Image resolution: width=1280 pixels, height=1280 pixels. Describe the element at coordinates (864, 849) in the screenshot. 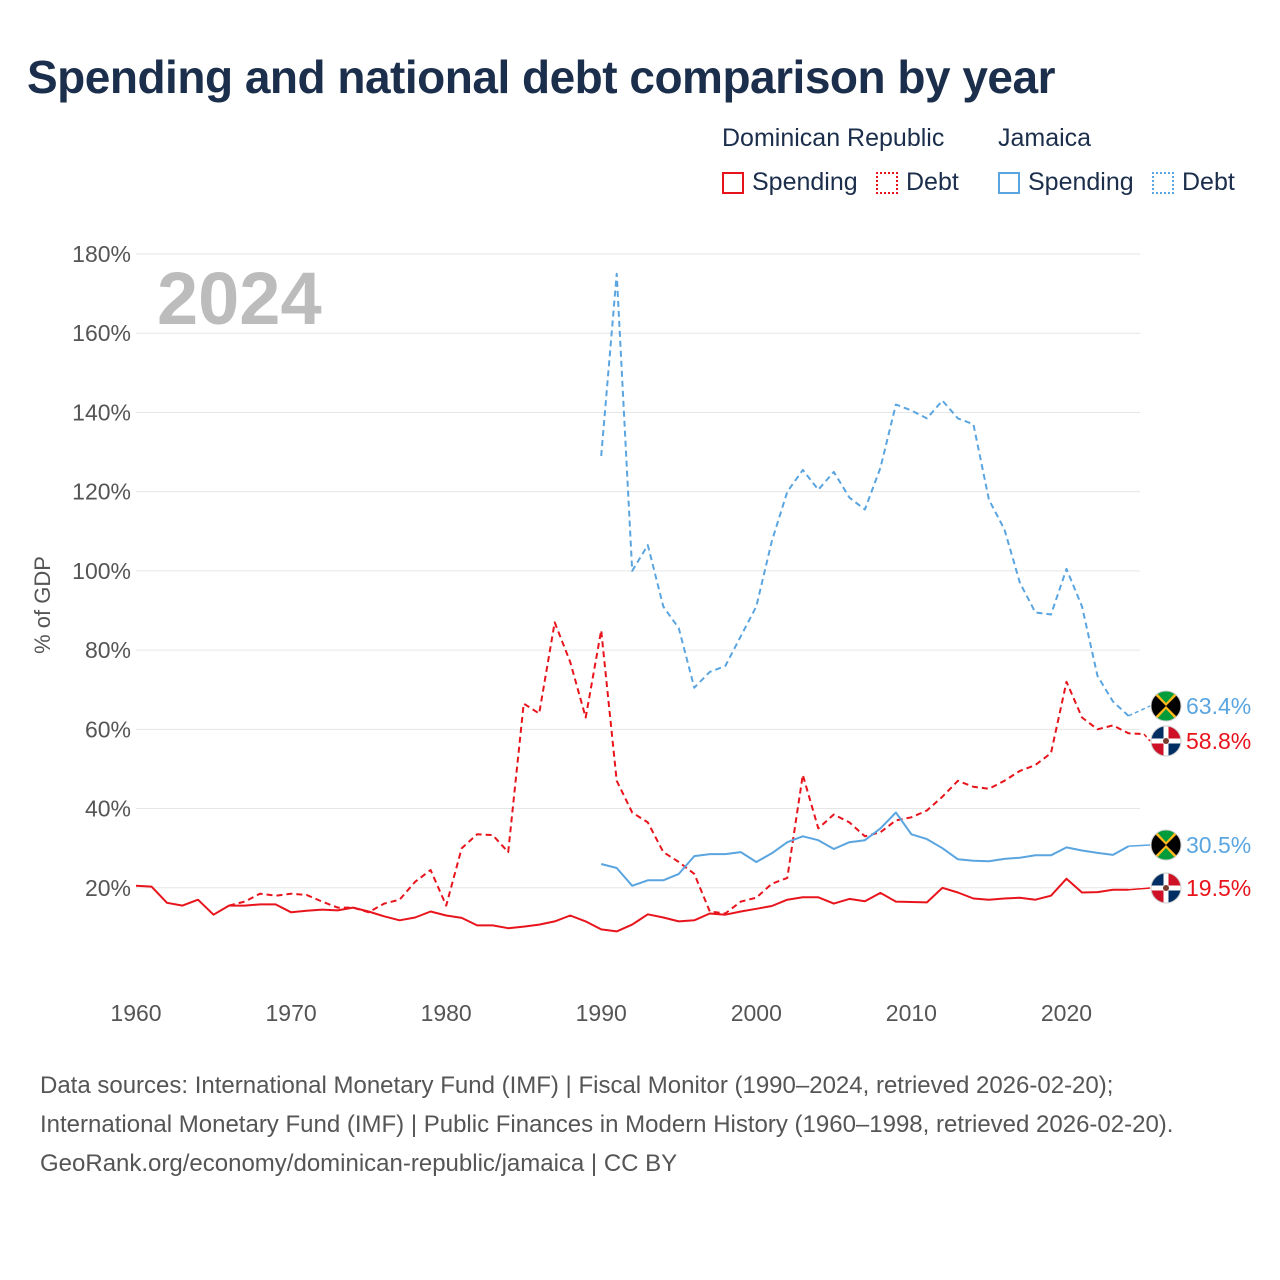

I see `series-line-jamaica-spending` at that location.